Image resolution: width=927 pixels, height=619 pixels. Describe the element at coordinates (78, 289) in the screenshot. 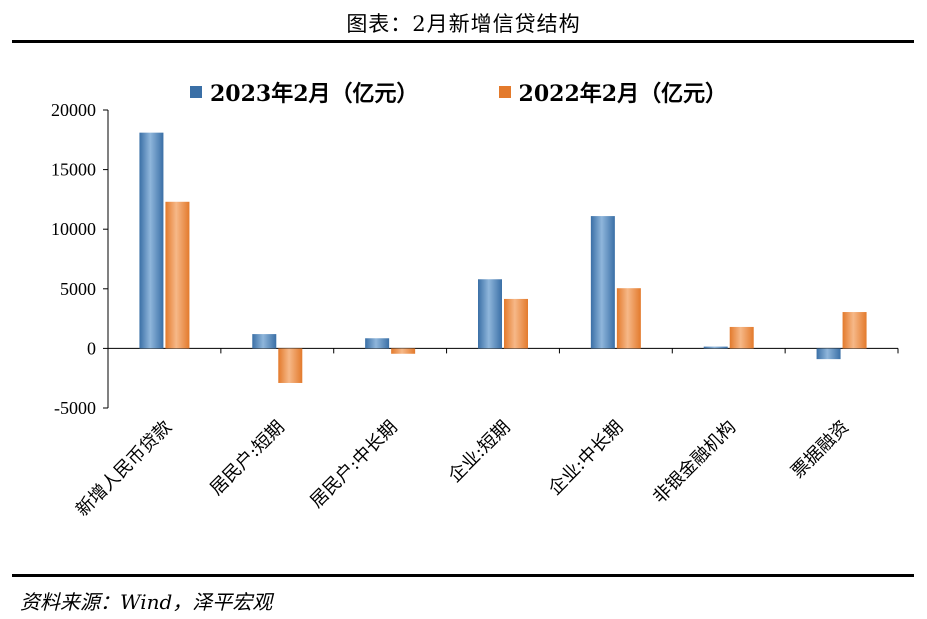

I see `y-tick-label: 5000` at that location.